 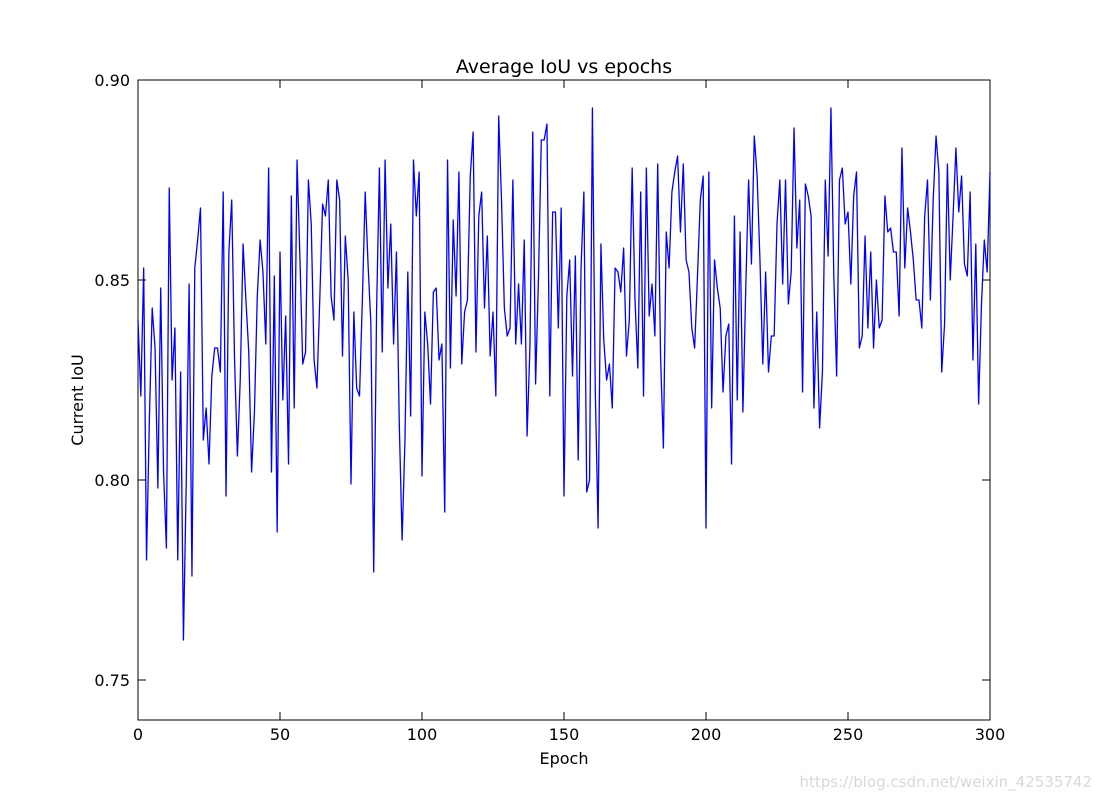 I want to click on y-axis-label: Current IoU, so click(x=77, y=399).